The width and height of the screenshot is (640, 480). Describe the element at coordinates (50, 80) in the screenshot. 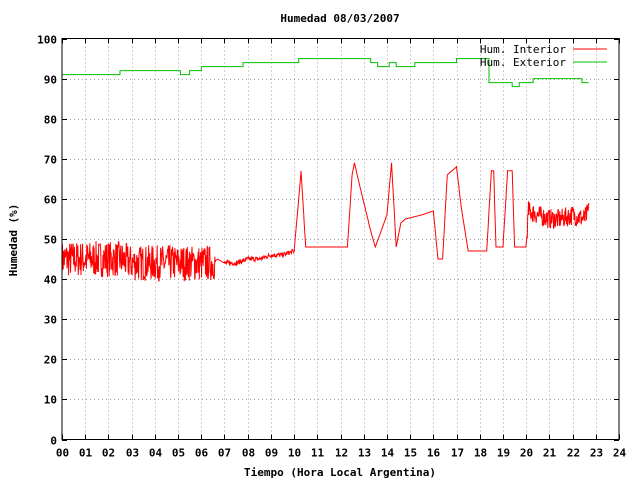

I see `y-tick-label: 90` at that location.